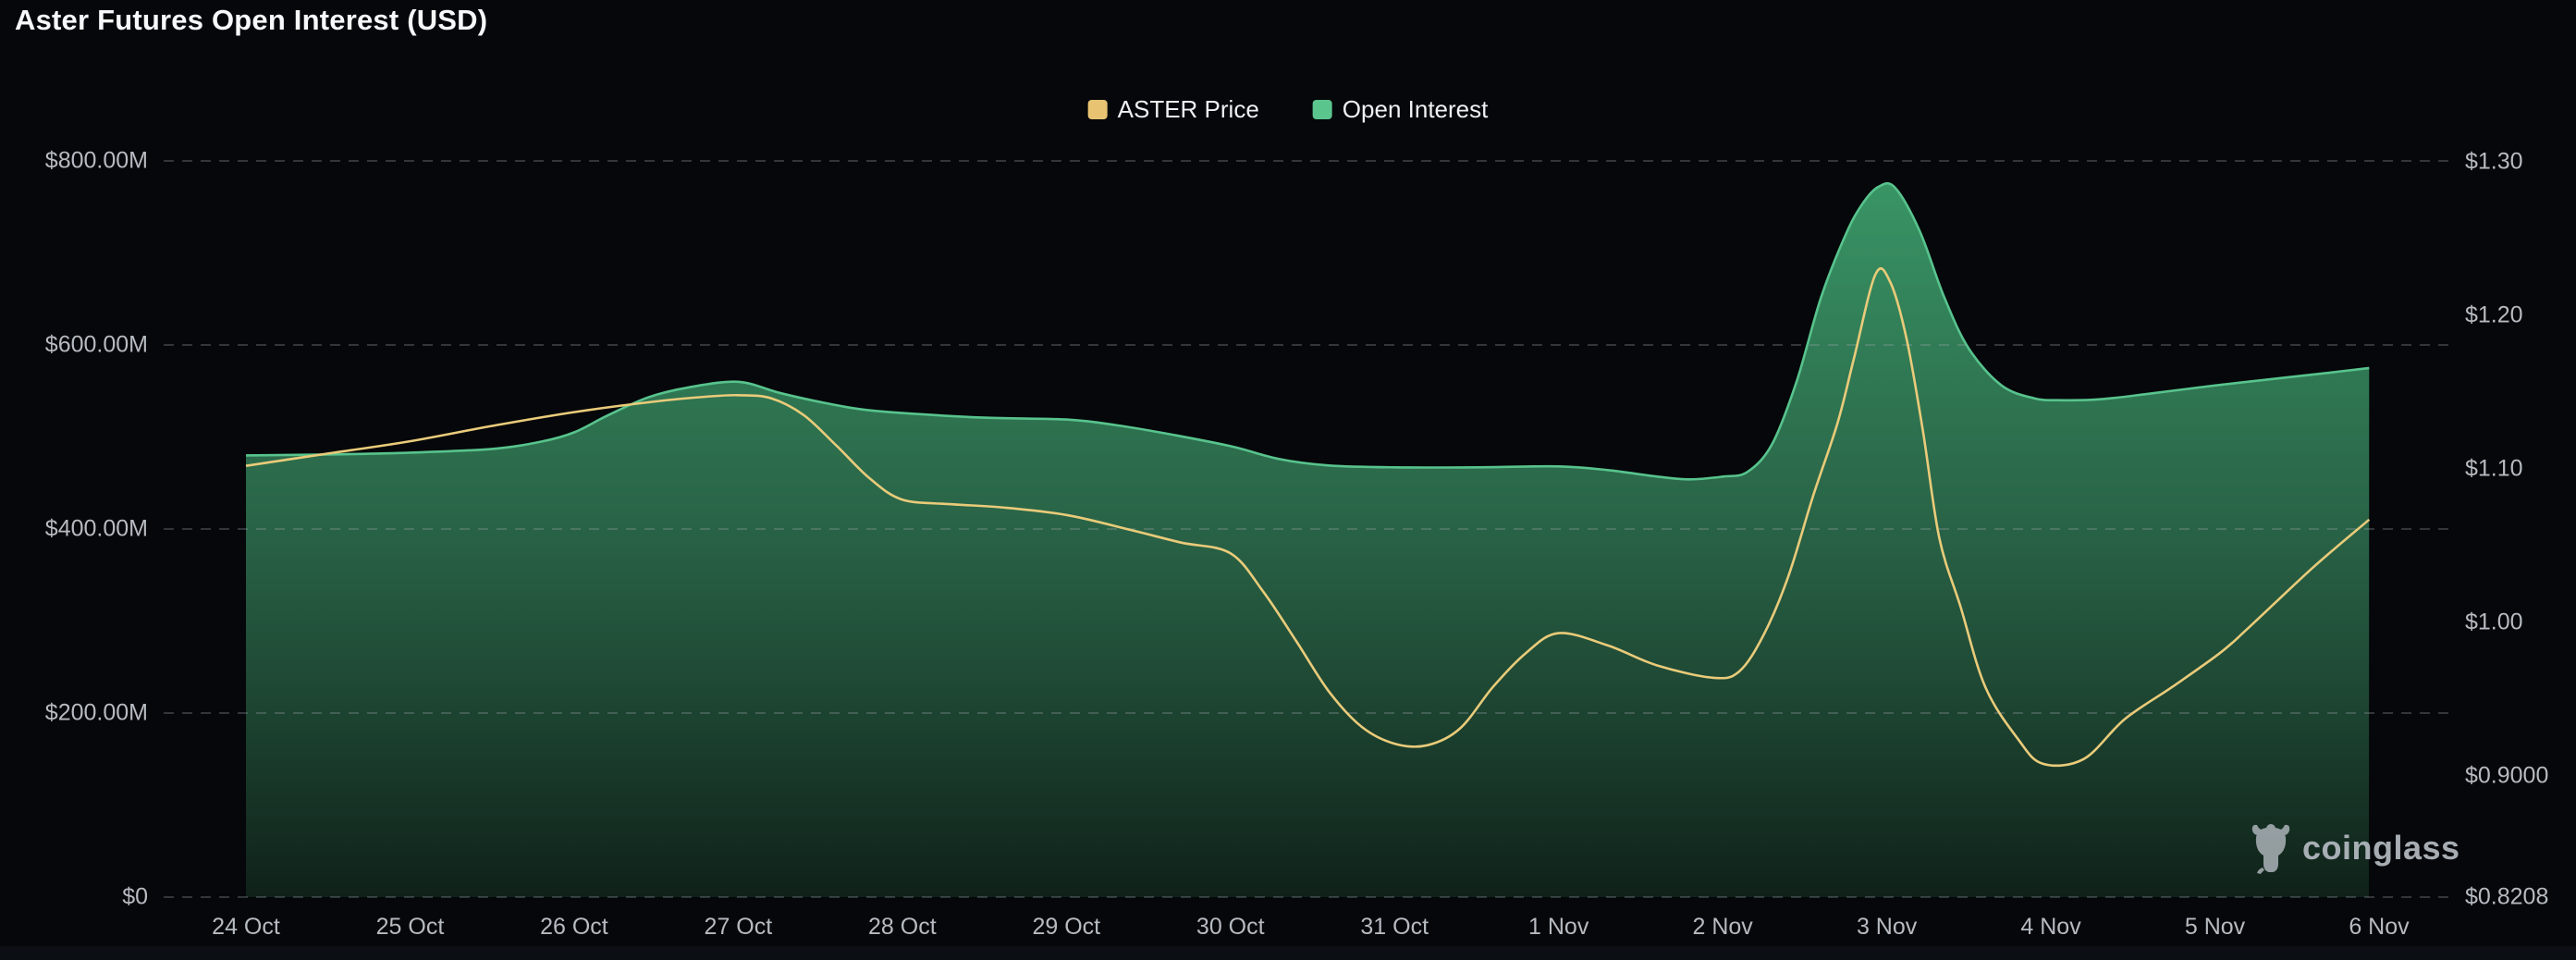 The width and height of the screenshot is (2576, 960). Describe the element at coordinates (1415, 109) in the screenshot. I see `legend-label-open-interest: Open Interest` at that location.